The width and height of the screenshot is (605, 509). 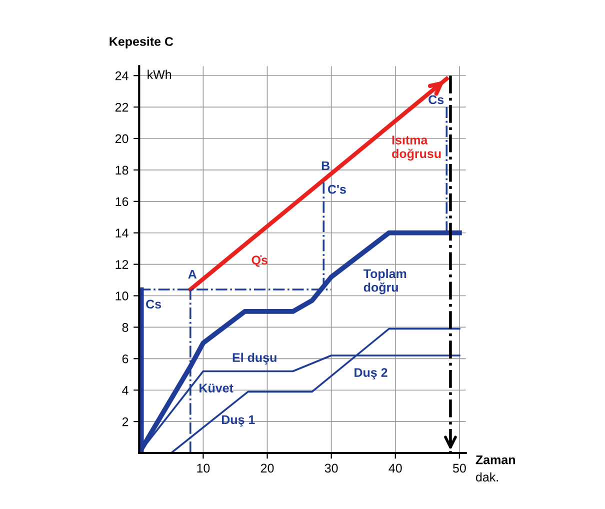 What do you see at coordinates (326, 165) in the screenshot?
I see `annotation: B` at bounding box center [326, 165].